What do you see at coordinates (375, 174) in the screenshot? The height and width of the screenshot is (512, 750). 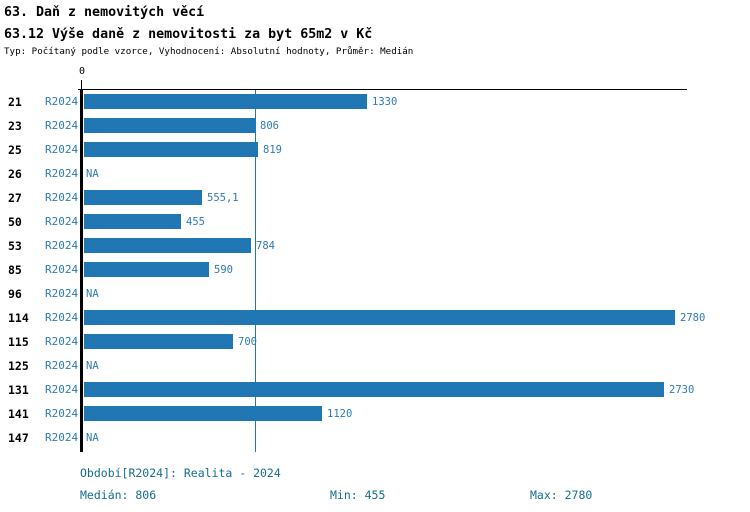 I see `bar-row: 26 R2024 NA` at bounding box center [375, 174].